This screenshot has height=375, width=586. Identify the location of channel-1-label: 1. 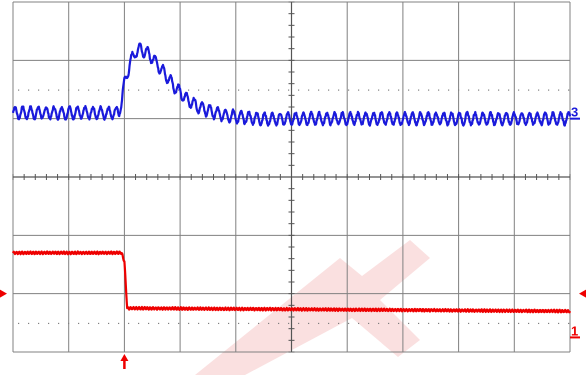
(574, 330).